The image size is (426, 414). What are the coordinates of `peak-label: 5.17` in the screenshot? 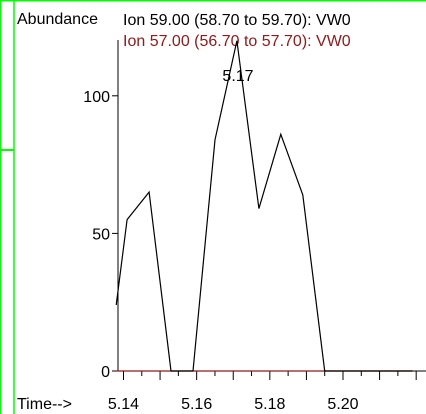 It's located at (237, 76).